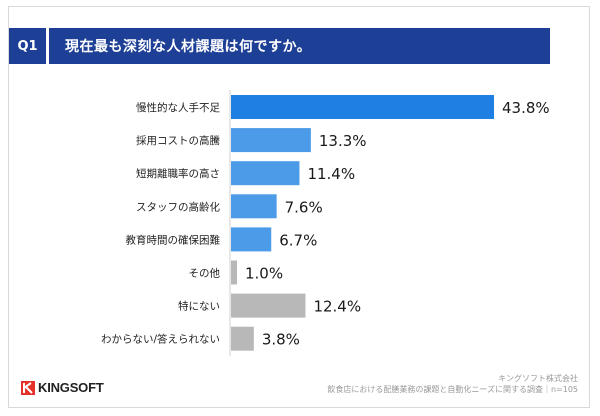 This screenshot has width=600, height=416. What do you see at coordinates (173, 239) in the screenshot?
I see `category-label: 教育時間の確保困難` at bounding box center [173, 239].